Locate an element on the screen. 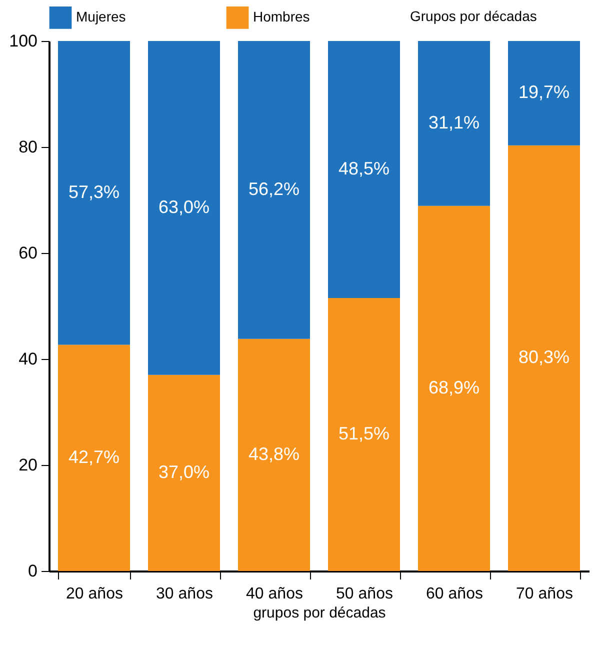 Image resolution: width=616 pixels, height=659 pixels. data-label: 42,7% is located at coordinates (94, 456).